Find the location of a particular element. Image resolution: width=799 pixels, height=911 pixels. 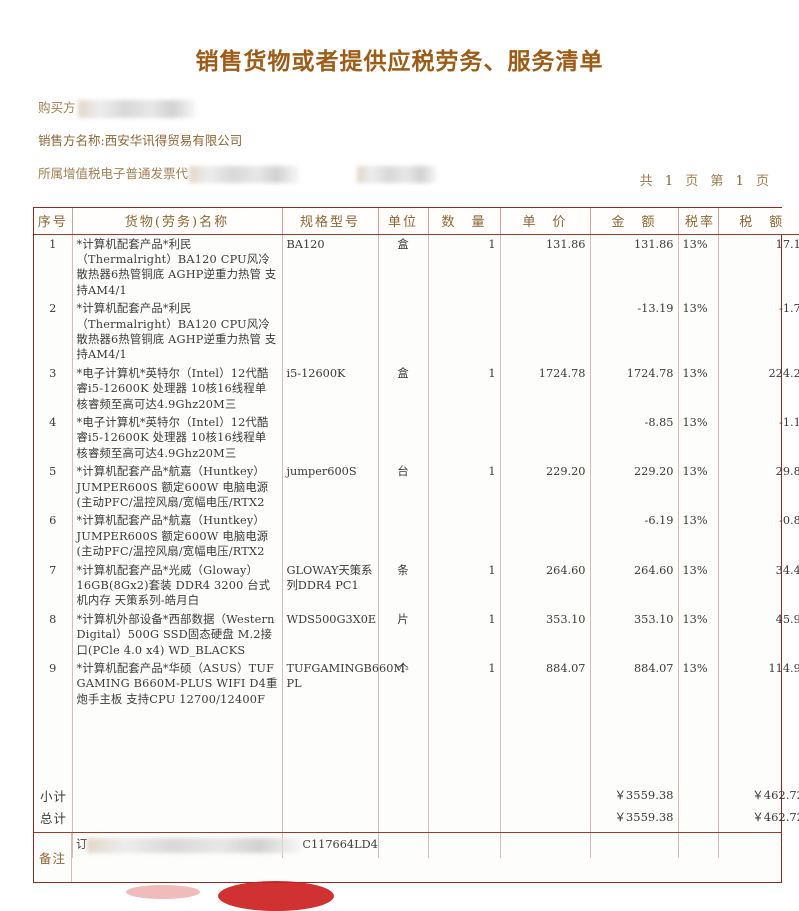

page-current-prefix: 第 is located at coordinates (719, 181).